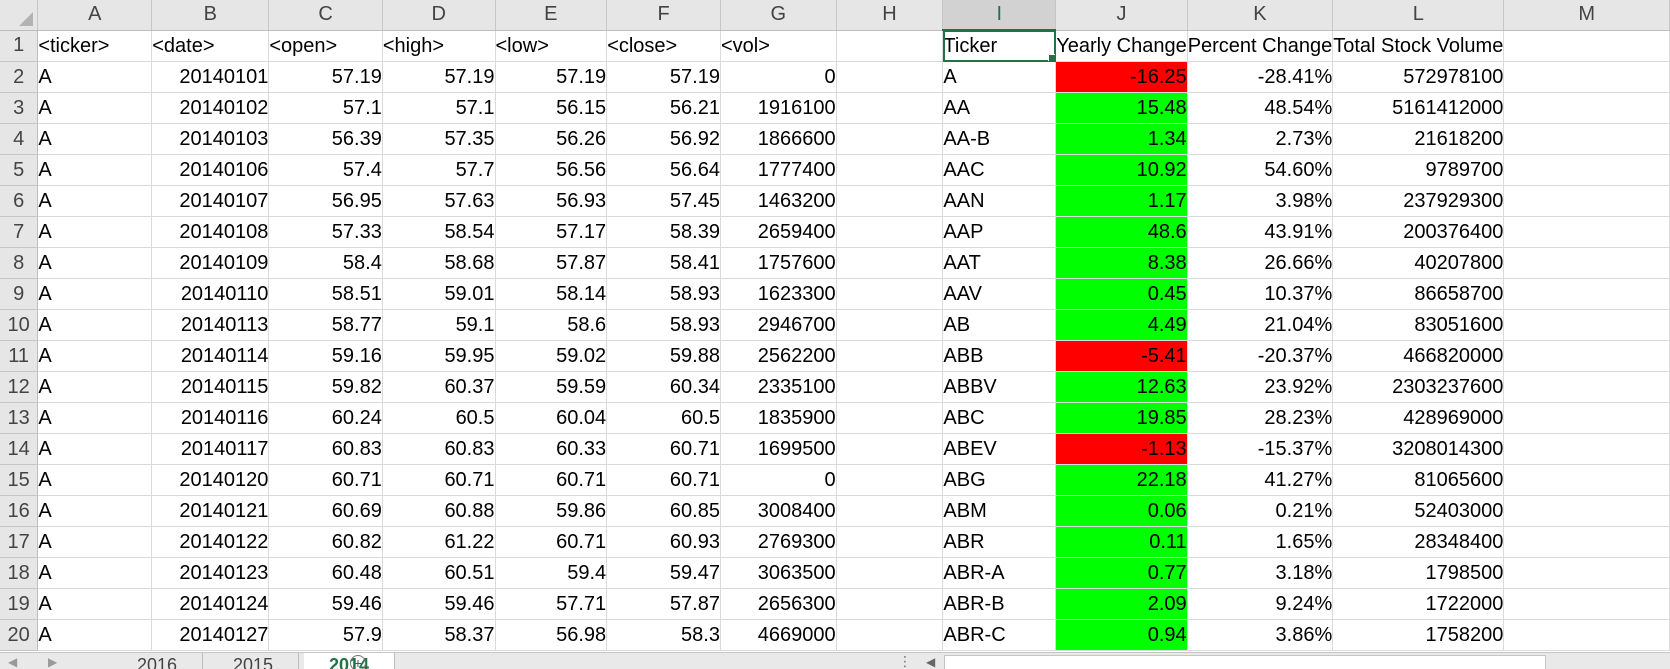 This screenshot has width=1670, height=669. I want to click on cell-a9: A, so click(95, 294).